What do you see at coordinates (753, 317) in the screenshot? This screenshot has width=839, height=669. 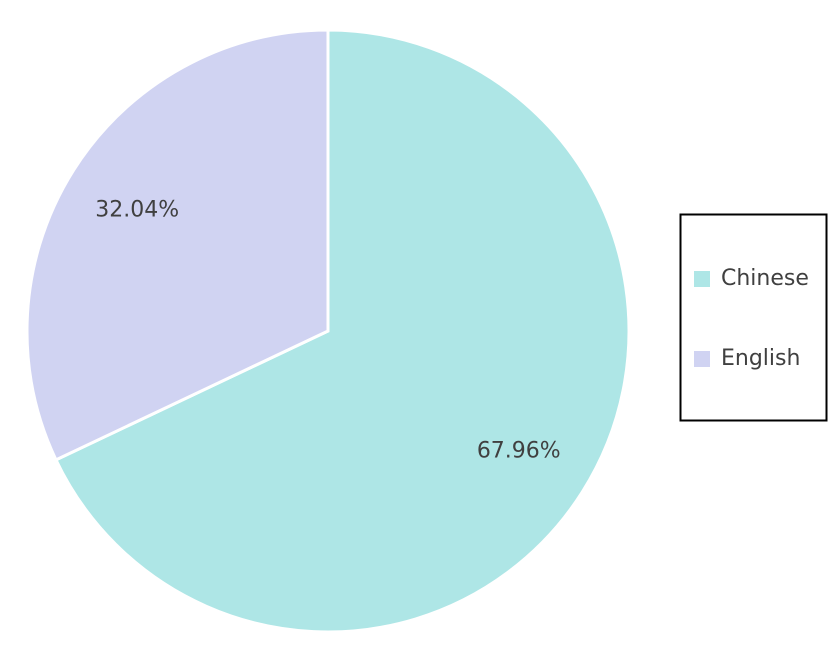 I see `legend-box` at bounding box center [753, 317].